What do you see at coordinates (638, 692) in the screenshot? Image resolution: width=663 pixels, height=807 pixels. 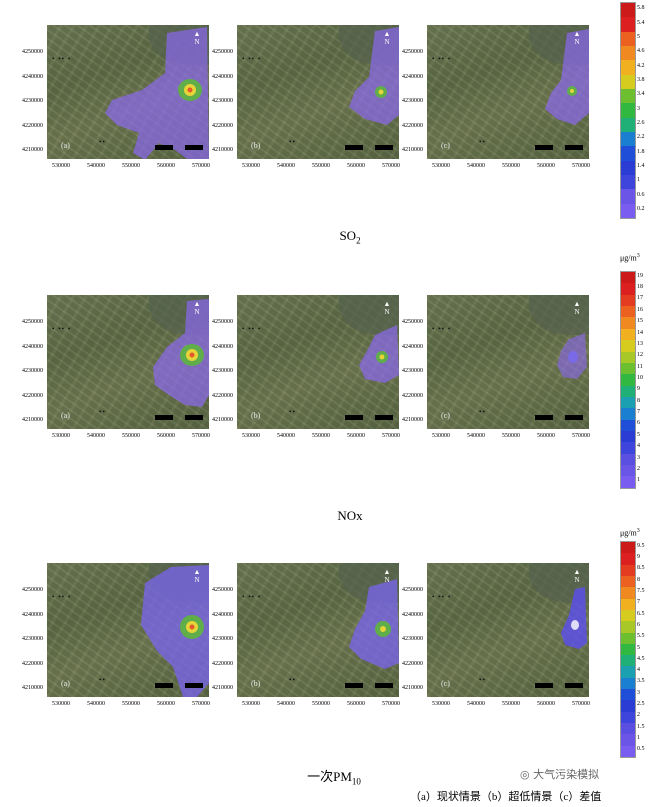 I see `legend-label: 3` at bounding box center [638, 692].